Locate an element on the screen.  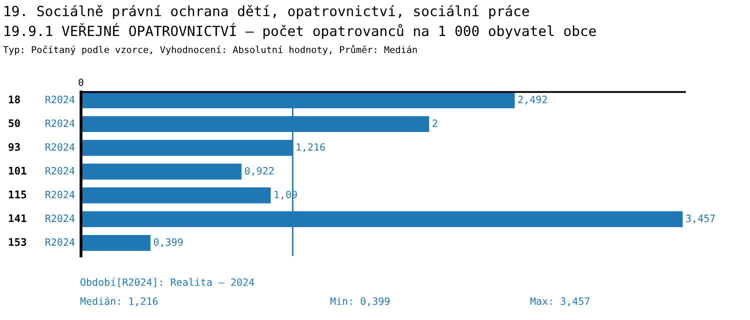
y-tick-label: 153 is located at coordinates (17, 242).